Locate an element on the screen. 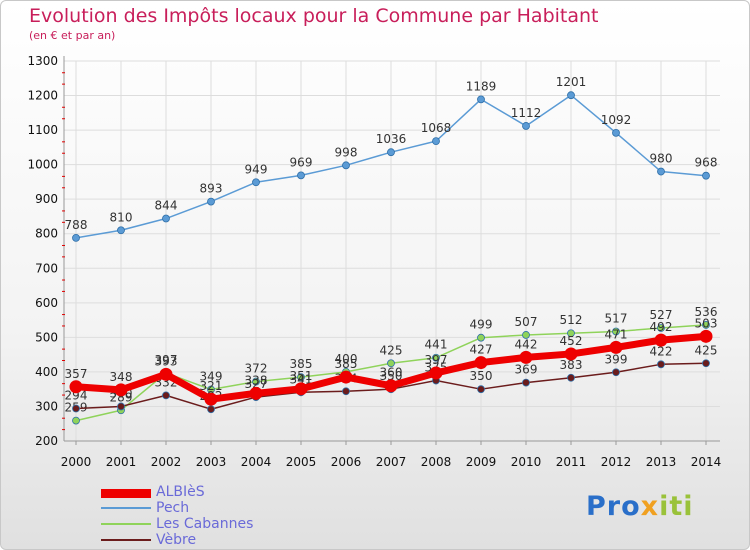 This screenshot has width=750, height=550. data-label-albies-2001: 348 is located at coordinates (121, 377).